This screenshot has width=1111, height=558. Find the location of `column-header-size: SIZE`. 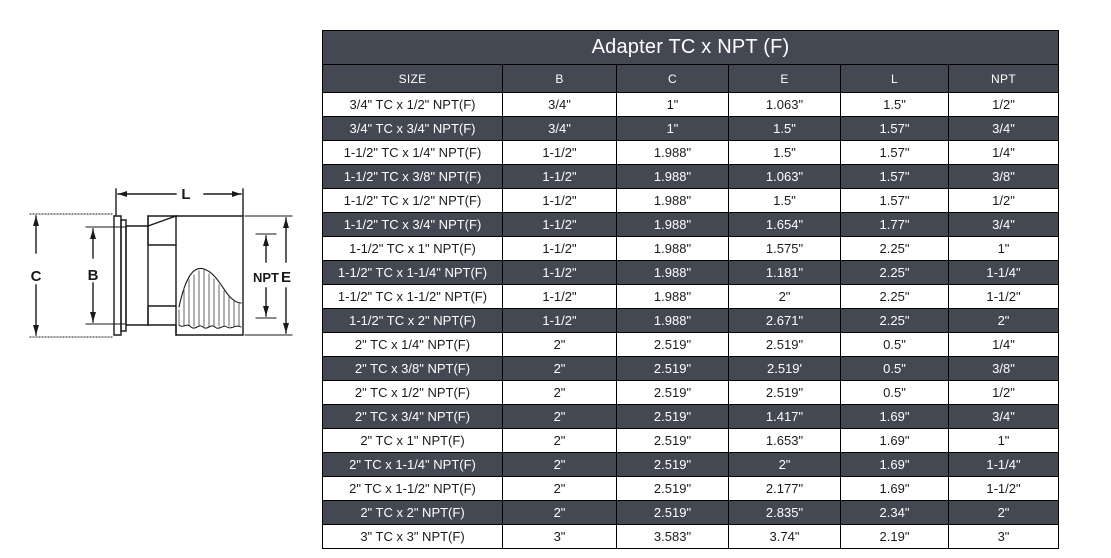

column-header-size: SIZE is located at coordinates (412, 78).